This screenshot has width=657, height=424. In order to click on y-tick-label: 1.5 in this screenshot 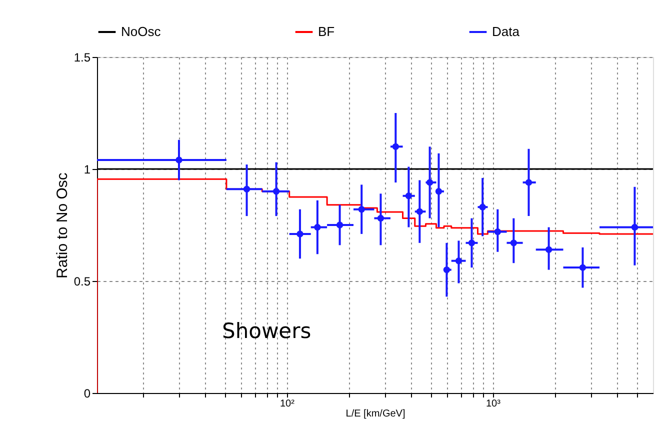, I will do `click(82, 57)`.